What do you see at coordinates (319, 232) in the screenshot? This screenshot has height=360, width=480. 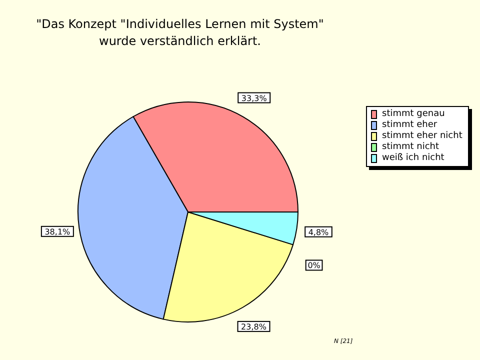 I see `data-label: 4,8%` at bounding box center [319, 232].